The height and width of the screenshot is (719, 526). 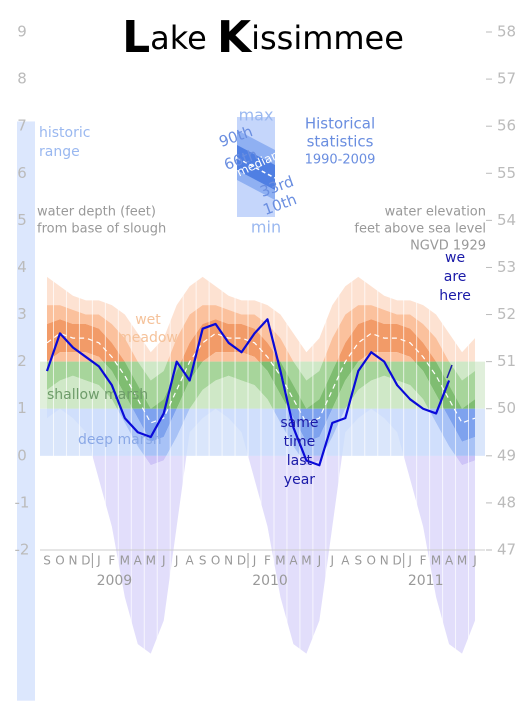 I want to click on year-label: 2009, so click(x=115, y=581).